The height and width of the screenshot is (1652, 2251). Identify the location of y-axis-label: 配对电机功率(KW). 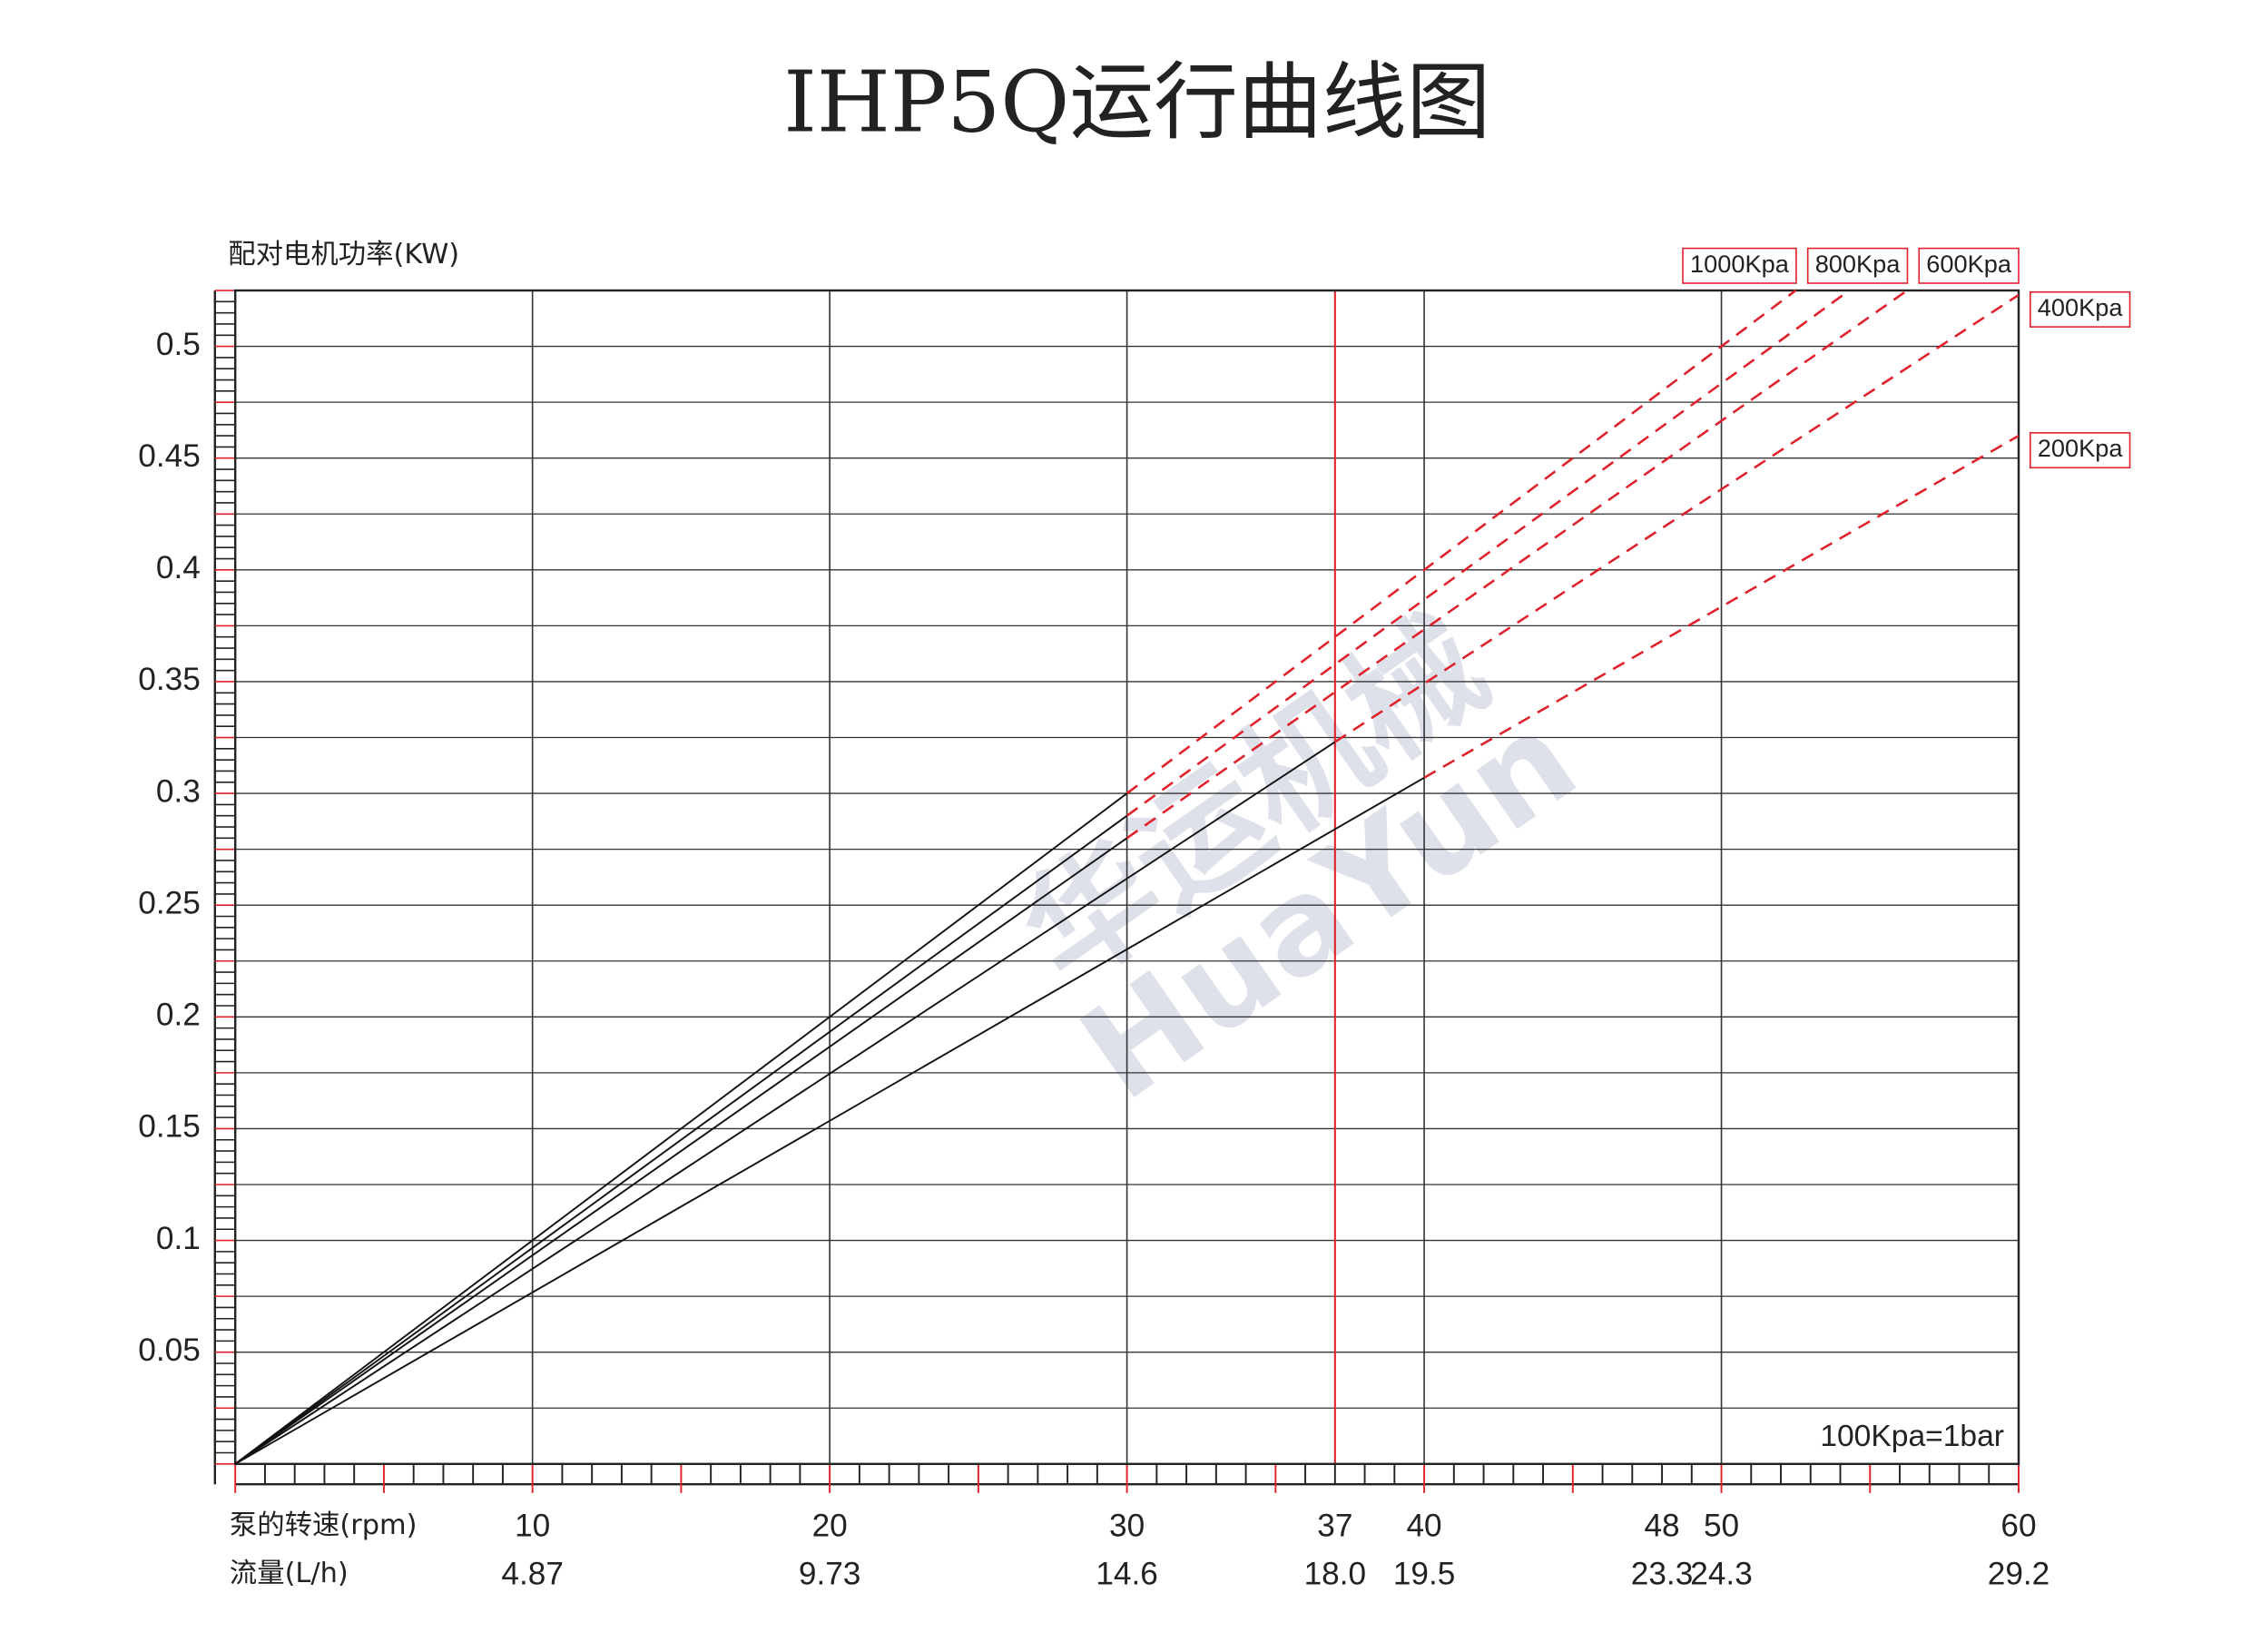
(344, 254).